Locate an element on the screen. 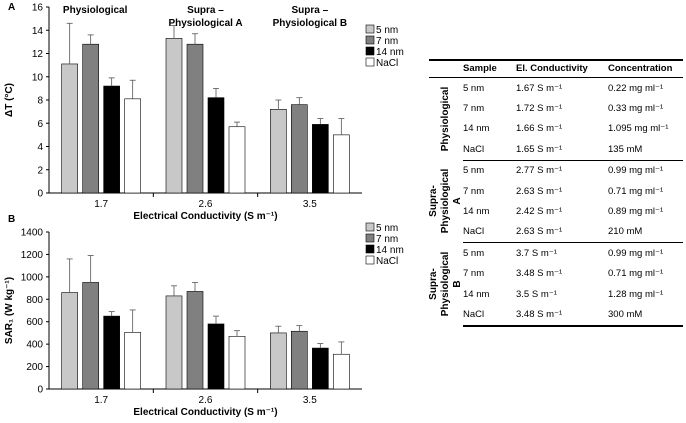  cell-sample: 7 nm is located at coordinates (474, 274).